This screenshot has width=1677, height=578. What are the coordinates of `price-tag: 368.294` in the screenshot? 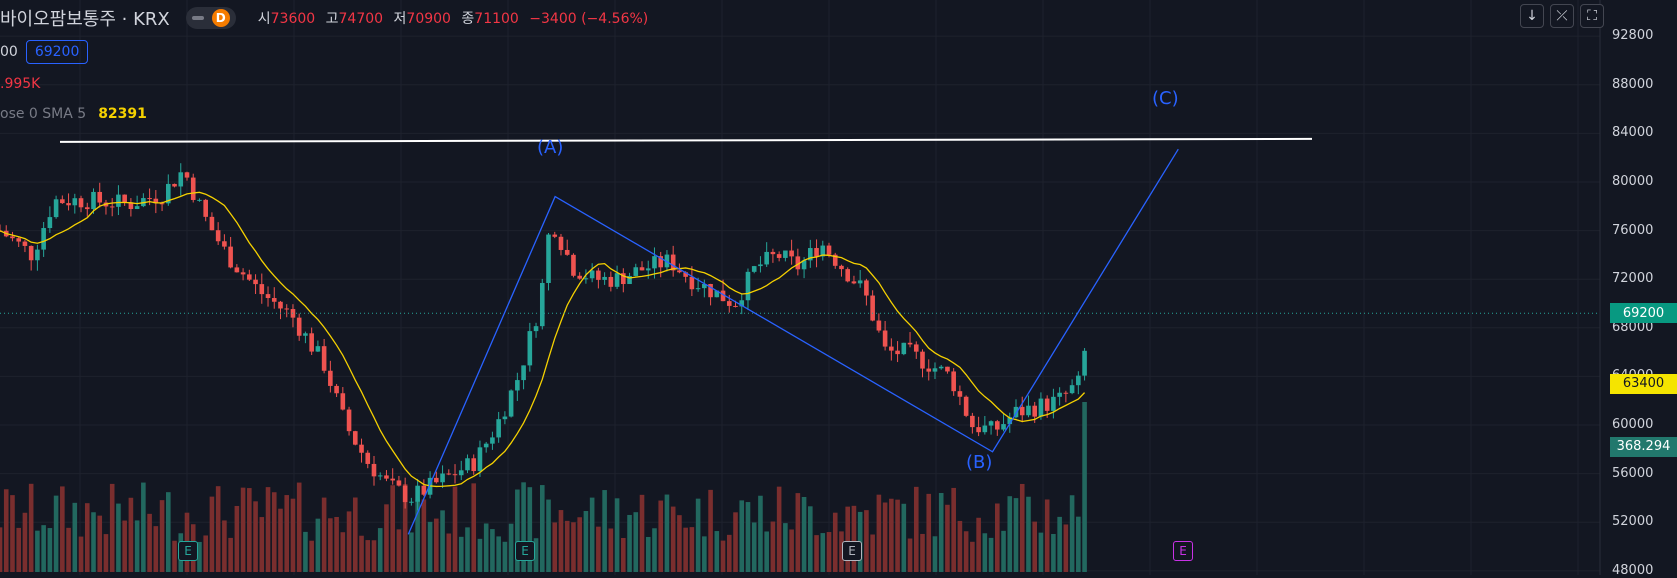 It's located at (1643, 446).